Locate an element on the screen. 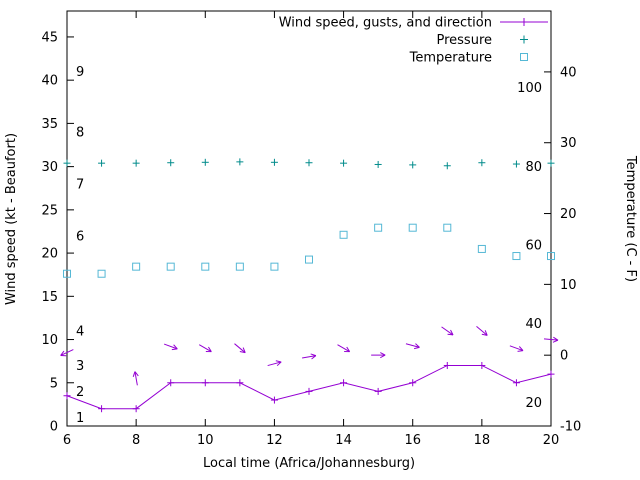 This screenshot has height=480, width=640. x-axis-title: Local time (Africa/Johannesburg) is located at coordinates (309, 463).